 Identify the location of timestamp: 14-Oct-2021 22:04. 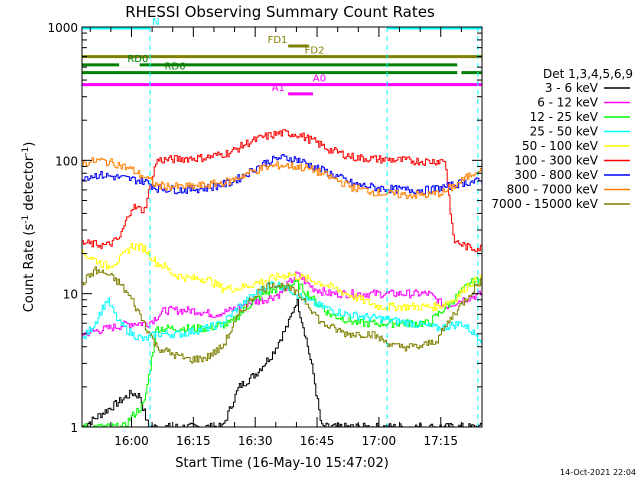
(598, 472).